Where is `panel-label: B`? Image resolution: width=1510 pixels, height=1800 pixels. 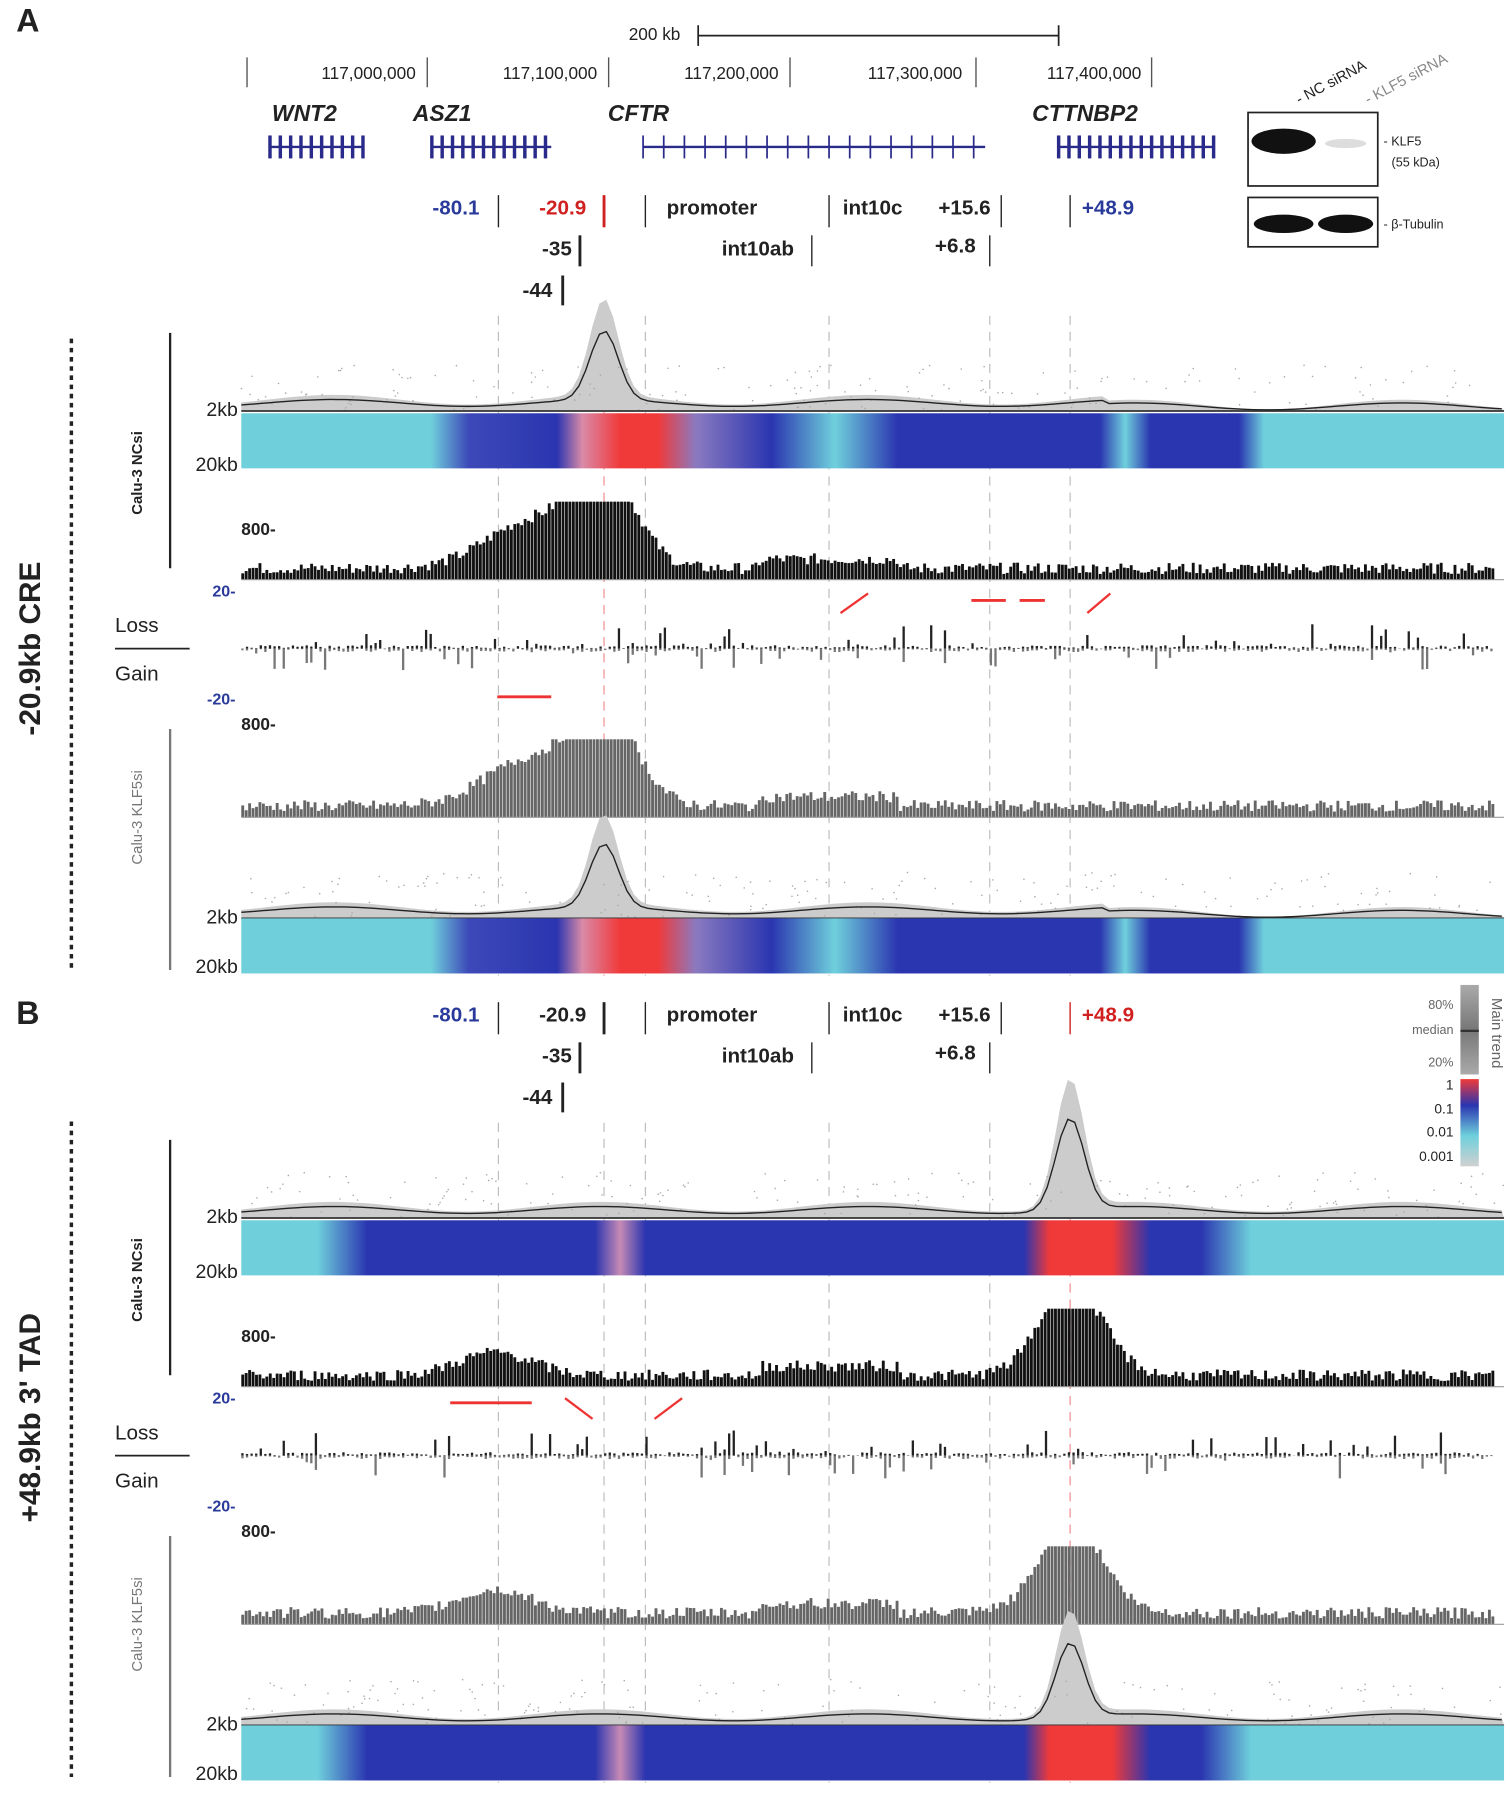
panel-label: B is located at coordinates (27, 1013).